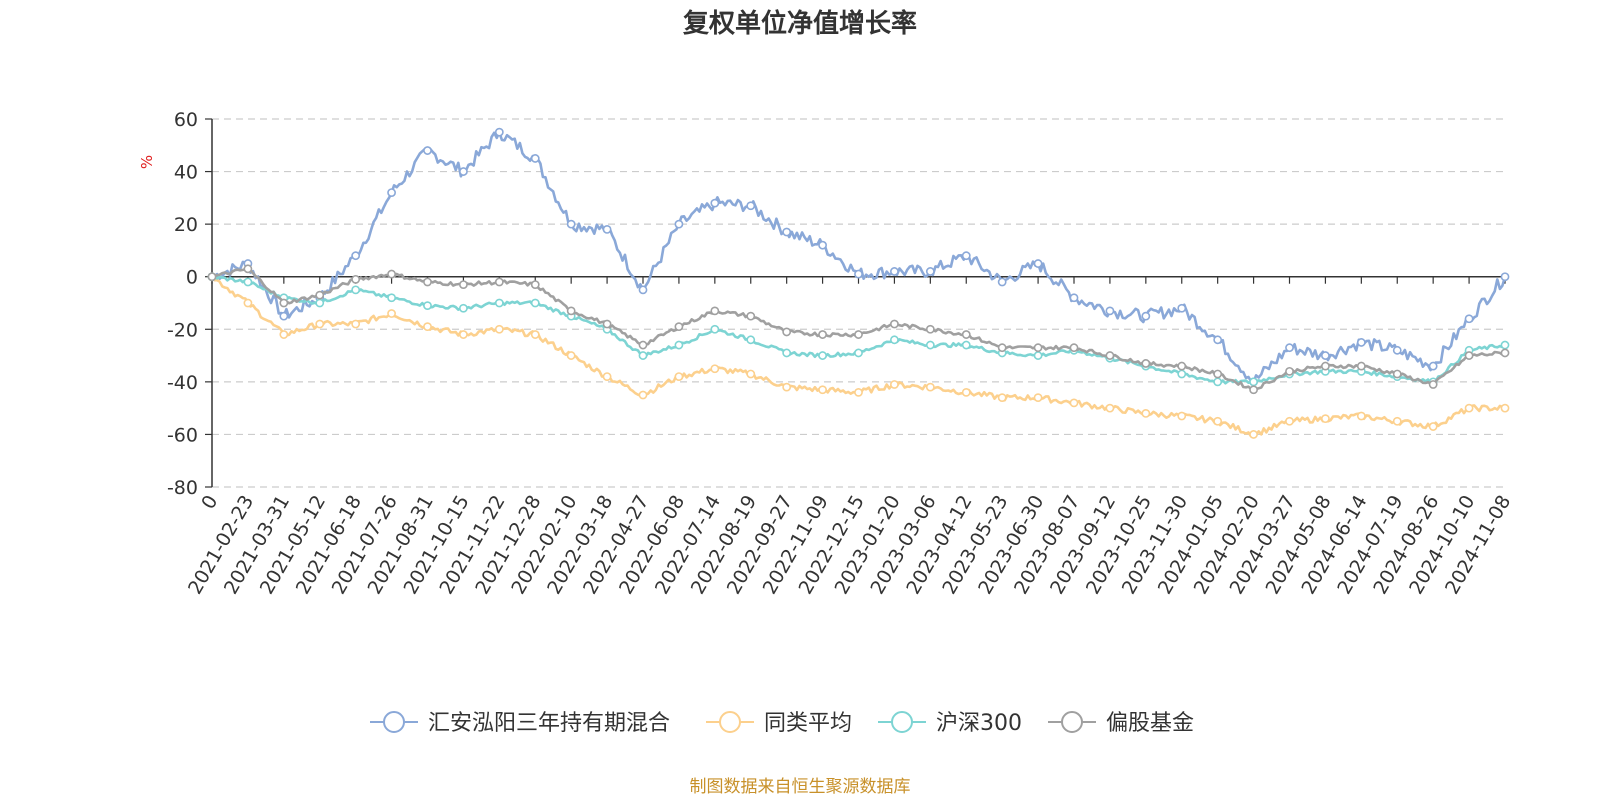 Image resolution: width=1600 pixels, height=800 pixels. I want to click on legend-item: 偏股基金, so click(1121, 723).